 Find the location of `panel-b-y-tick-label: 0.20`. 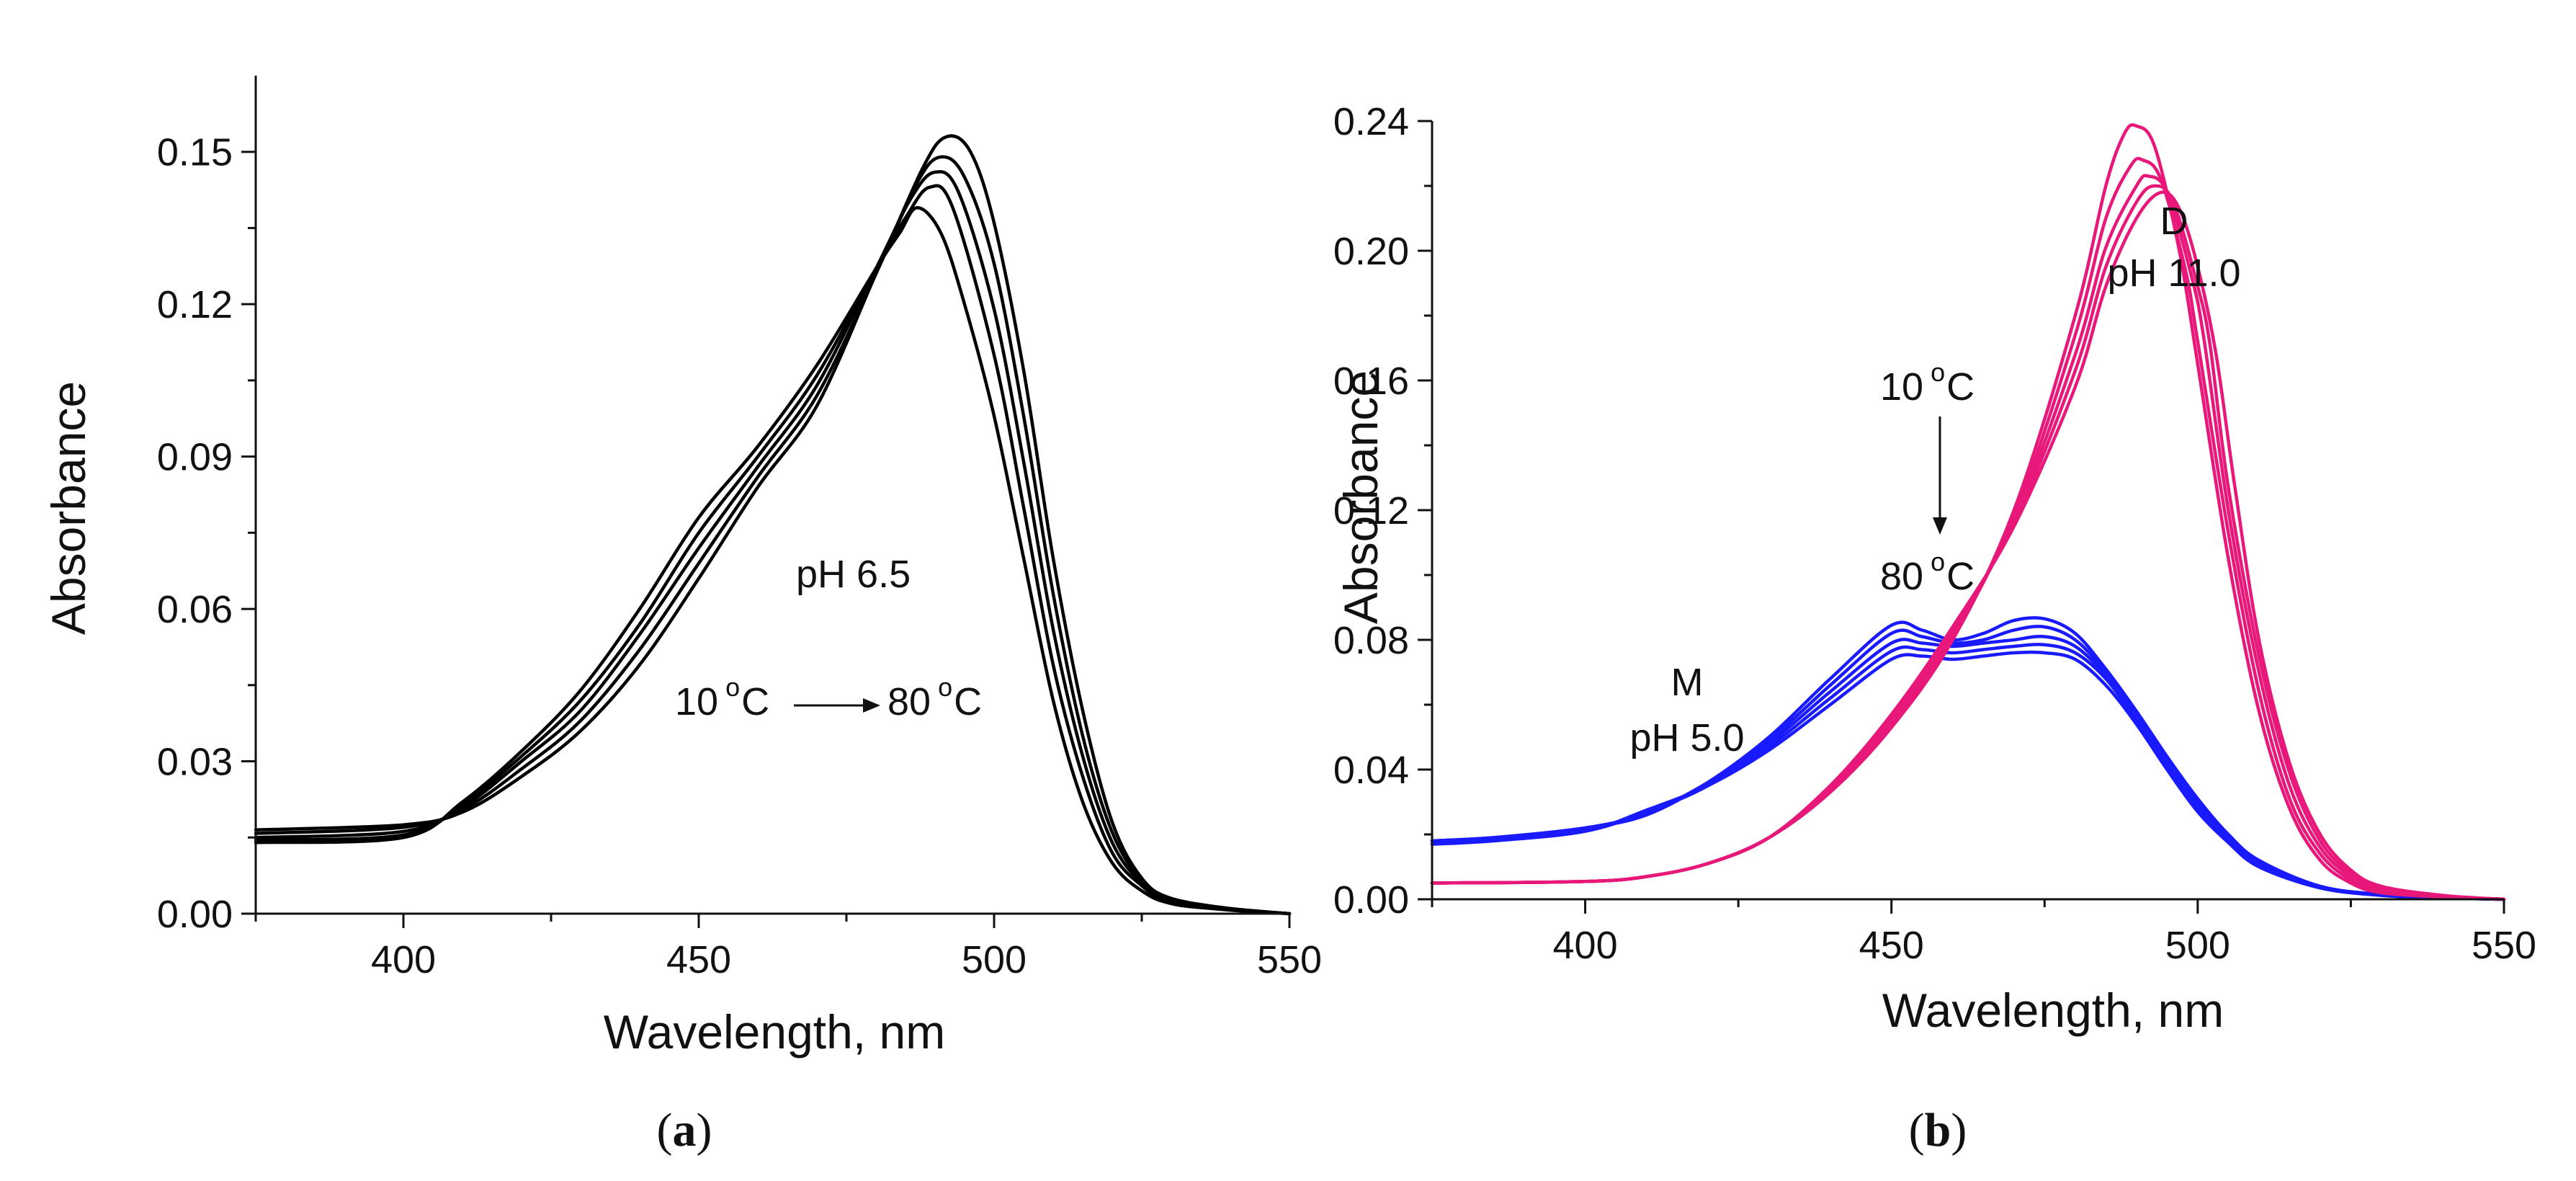

panel-b-y-tick-label: 0.20 is located at coordinates (1371, 252).